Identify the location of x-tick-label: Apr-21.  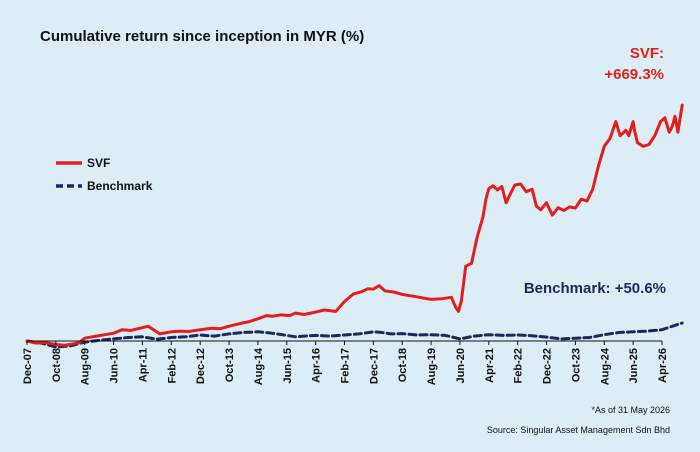
(490, 365).